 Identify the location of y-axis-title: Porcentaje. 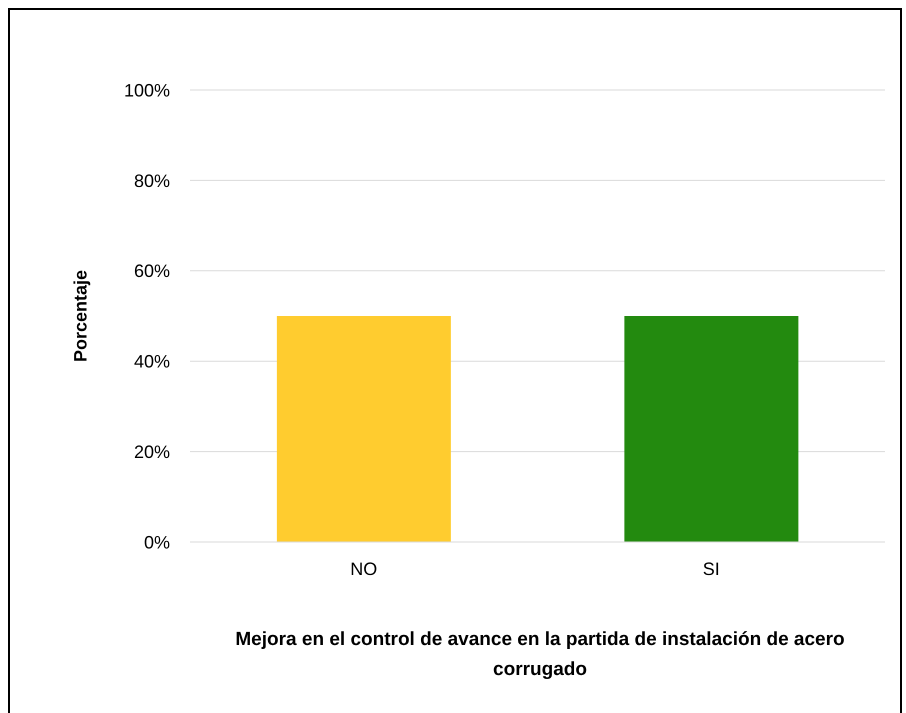
(80, 316).